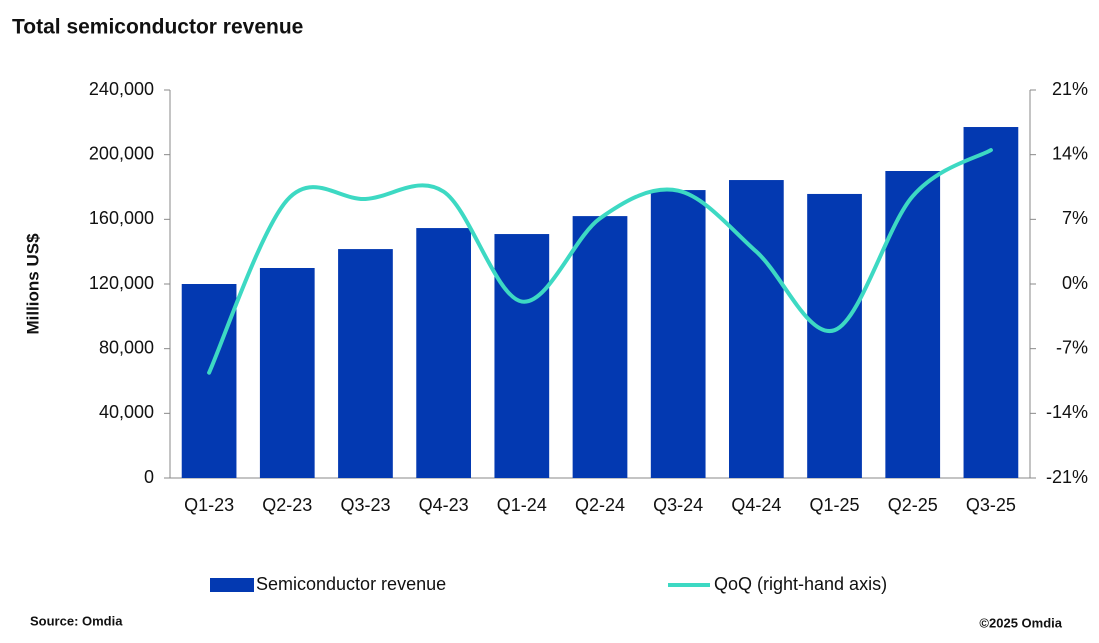  What do you see at coordinates (232, 585) in the screenshot?
I see `legend-swatch` at bounding box center [232, 585].